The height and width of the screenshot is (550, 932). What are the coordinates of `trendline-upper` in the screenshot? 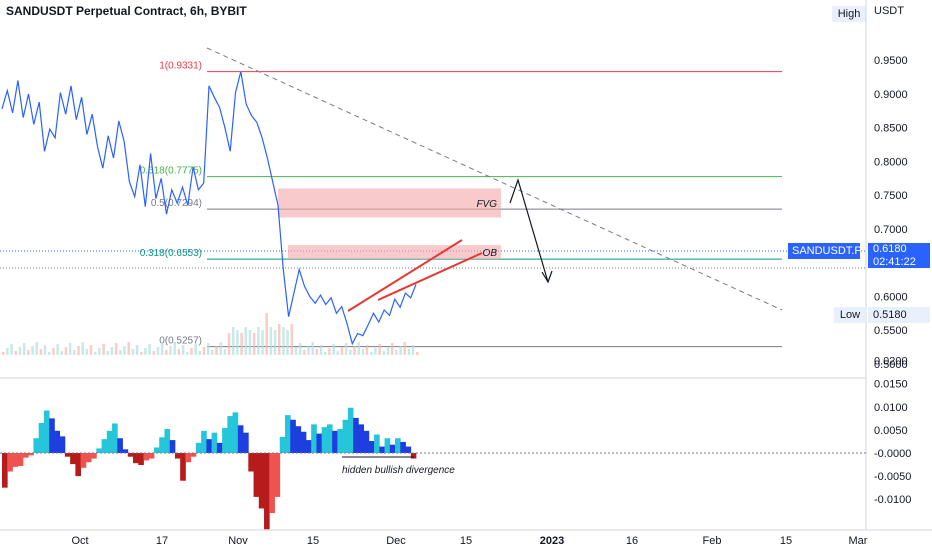 It's located at (405, 275).